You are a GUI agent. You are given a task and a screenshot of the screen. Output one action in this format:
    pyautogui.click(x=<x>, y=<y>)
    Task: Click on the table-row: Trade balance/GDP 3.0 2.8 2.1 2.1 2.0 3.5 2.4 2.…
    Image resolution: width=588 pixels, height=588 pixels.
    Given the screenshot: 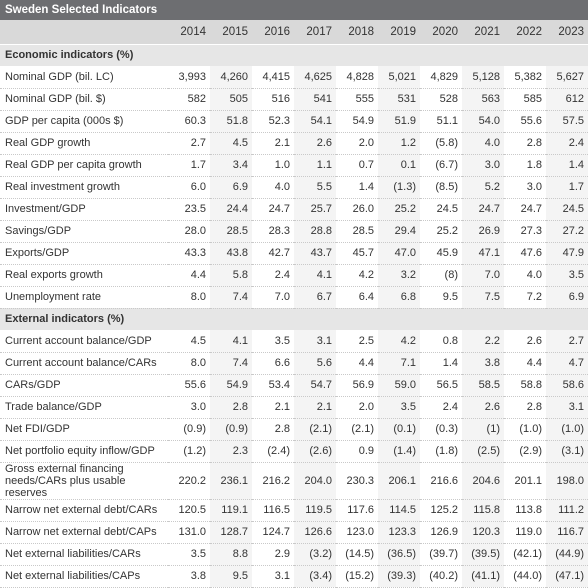 What is the action you would take?
    pyautogui.click(x=294, y=407)
    